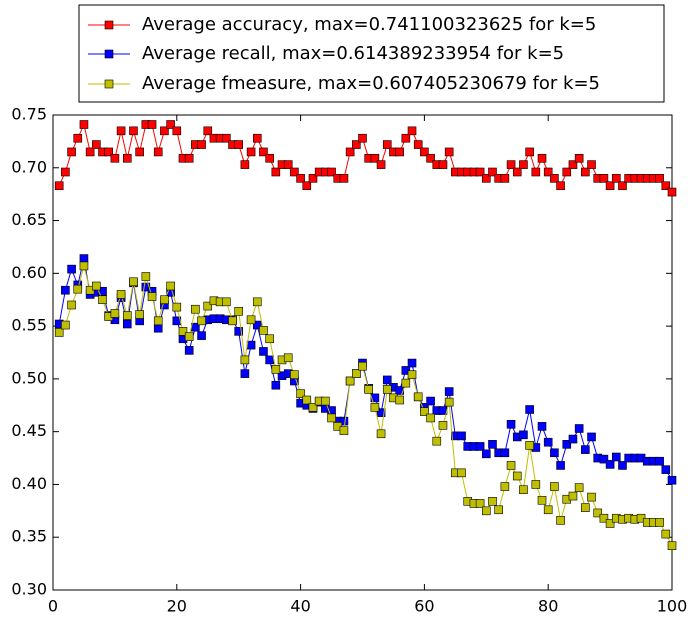 The width and height of the screenshot is (698, 626). I want to click on y-tick-label: 0.60, so click(29, 272).